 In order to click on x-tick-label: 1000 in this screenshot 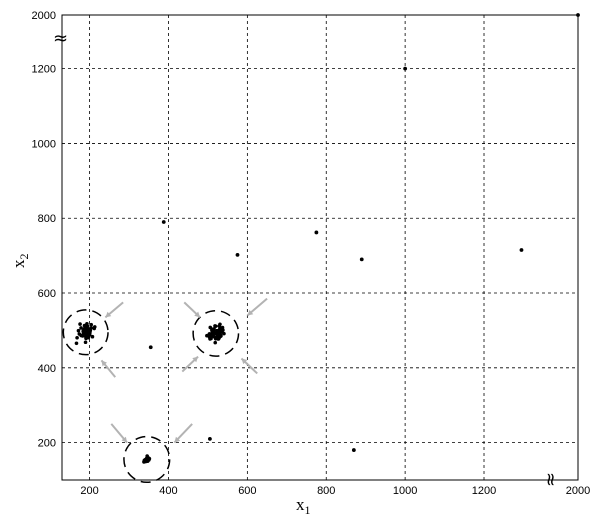, I will do `click(405, 491)`.